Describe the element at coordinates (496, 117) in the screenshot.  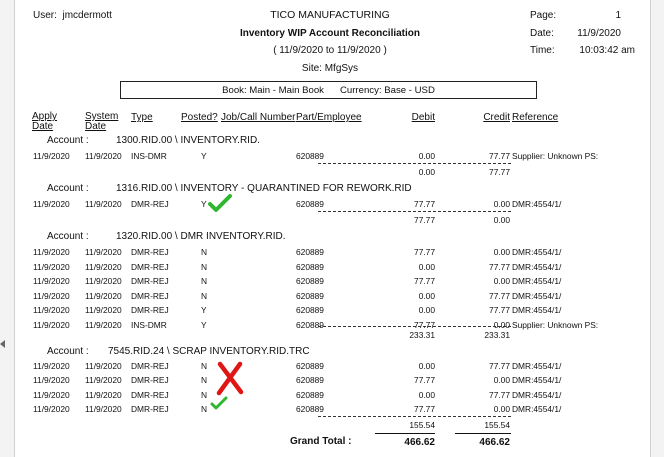
I see `col-credit: Credit` at that location.